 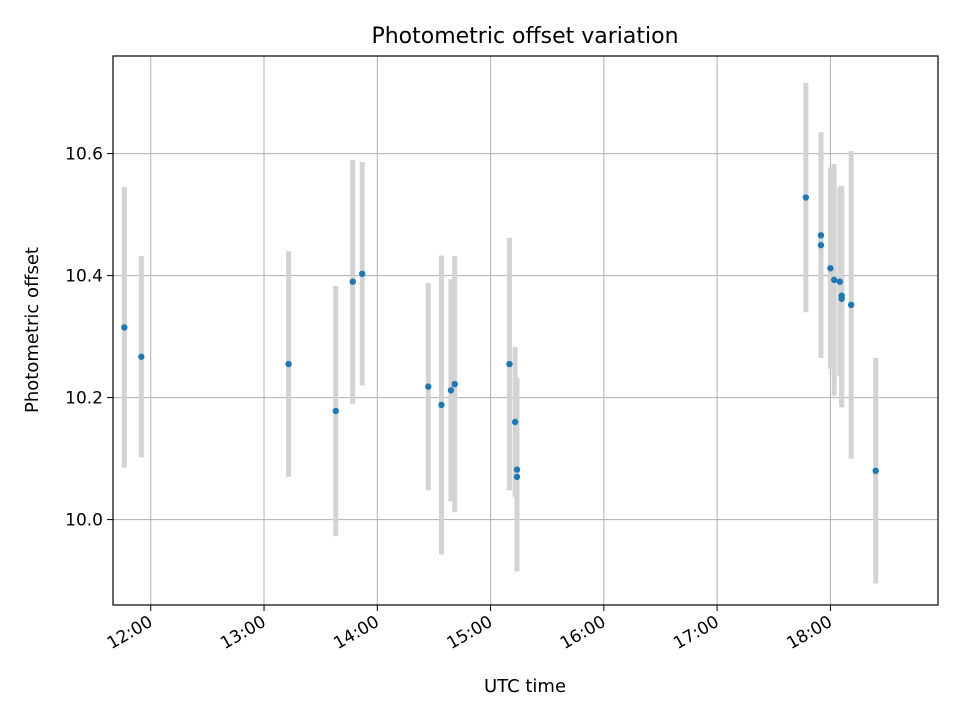 What do you see at coordinates (524, 36) in the screenshot?
I see `chart-title: Photometric offset variation` at bounding box center [524, 36].